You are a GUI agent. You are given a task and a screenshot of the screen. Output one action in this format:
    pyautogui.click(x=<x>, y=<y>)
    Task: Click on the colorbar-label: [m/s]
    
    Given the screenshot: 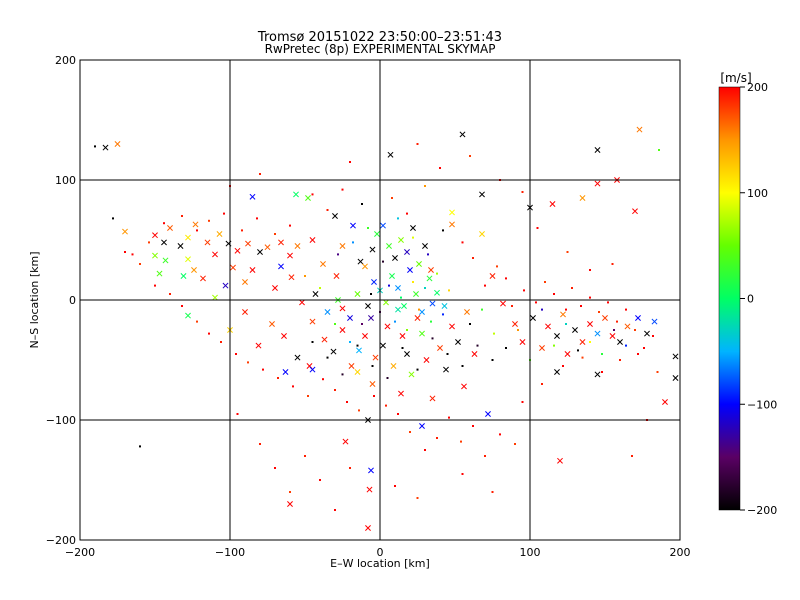 What is the action you would take?
    pyautogui.click(x=735, y=78)
    